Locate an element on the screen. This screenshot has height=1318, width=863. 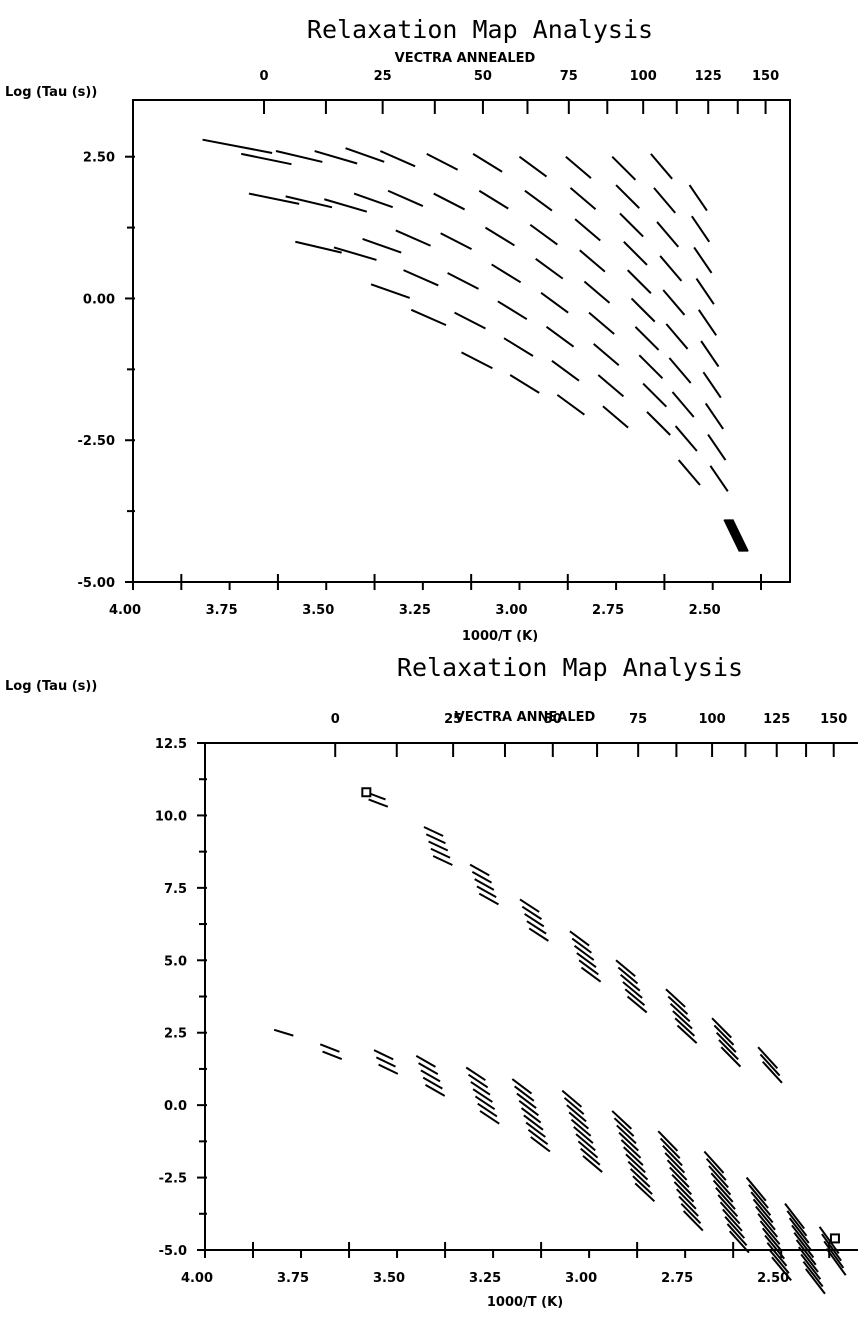
chart2-top-tick-label: 0 is located at coordinates (335, 719).